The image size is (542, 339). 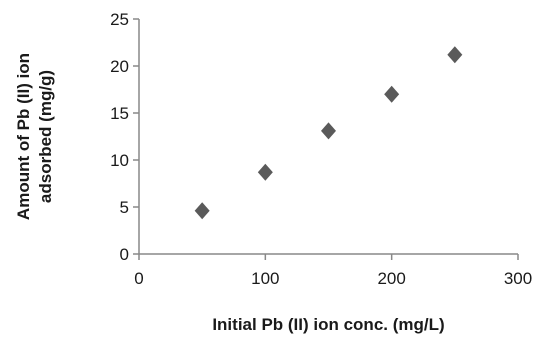 I want to click on x-axis-title: Initial Pb (II) ion conc. (mg/L), so click(x=328, y=324).